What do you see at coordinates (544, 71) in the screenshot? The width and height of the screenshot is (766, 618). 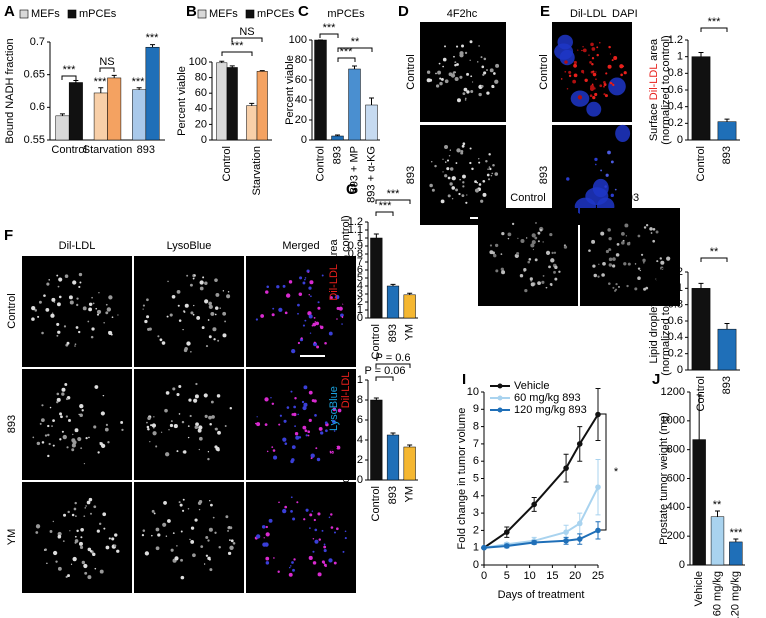 I see `row-label: Control` at bounding box center [544, 71].